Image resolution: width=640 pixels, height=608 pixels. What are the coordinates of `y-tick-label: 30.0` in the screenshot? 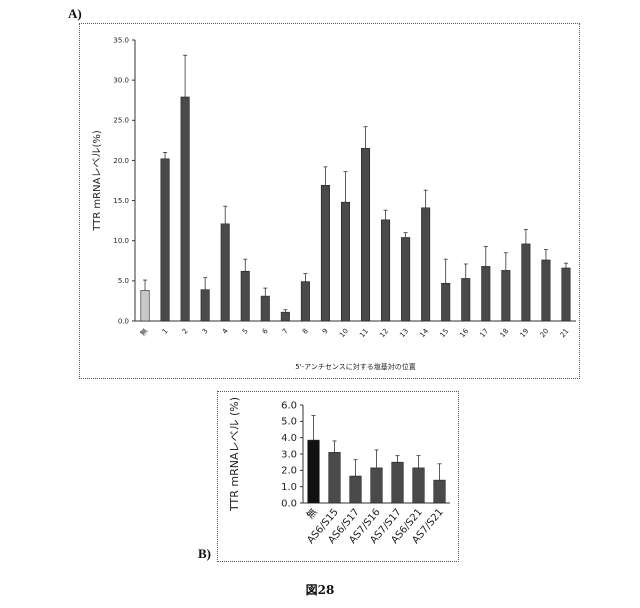 It's located at (121, 80).